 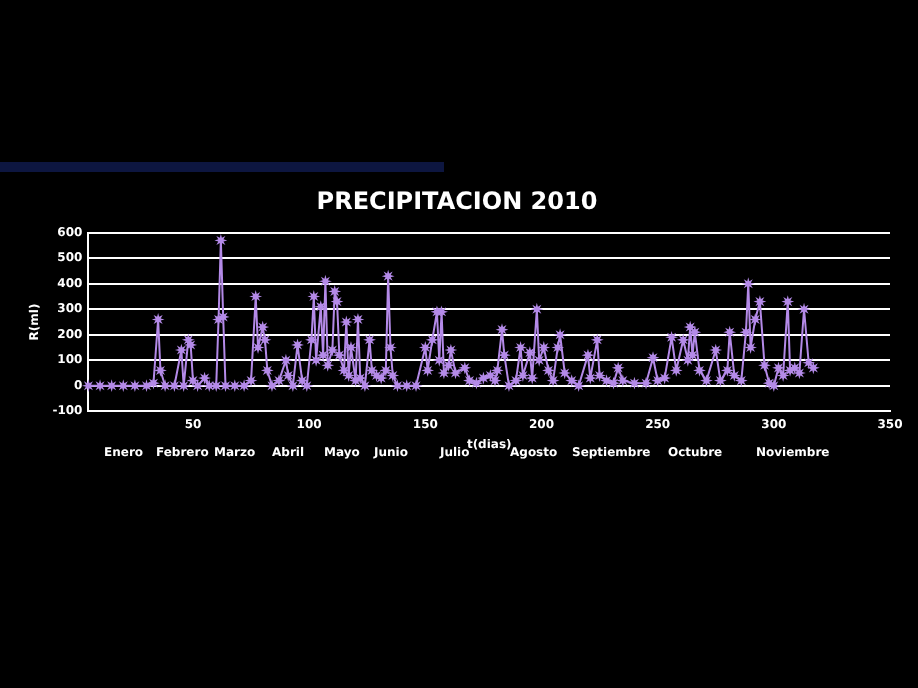 What do you see at coordinates (457, 200) in the screenshot?
I see `chart-title: PRECIPITACION 2010` at bounding box center [457, 200].